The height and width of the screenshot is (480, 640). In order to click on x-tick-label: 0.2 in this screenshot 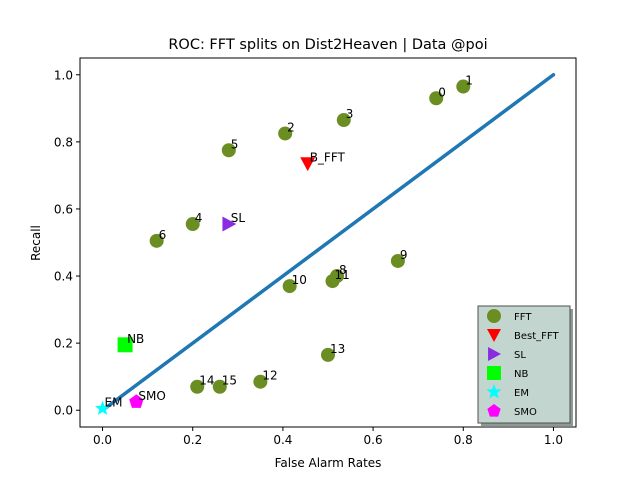, I will do `click(192, 440)`.